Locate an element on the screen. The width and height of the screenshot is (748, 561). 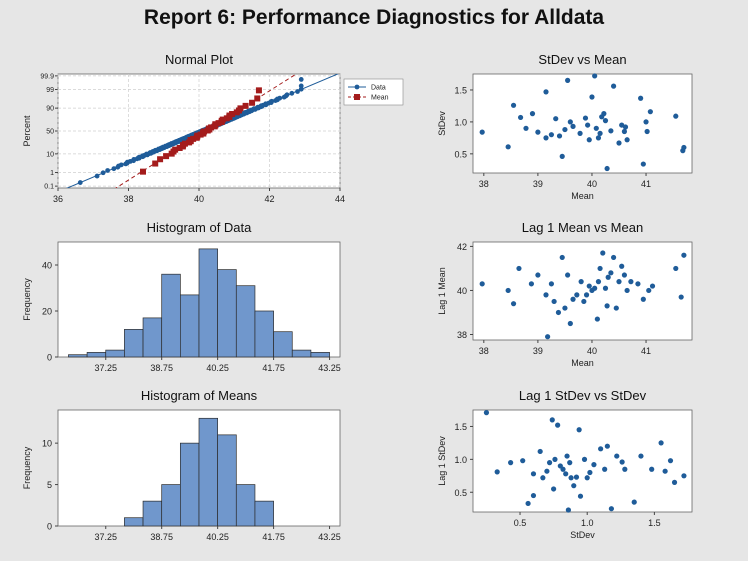
y-axis-label: StDev is located at coordinates (442, 123).